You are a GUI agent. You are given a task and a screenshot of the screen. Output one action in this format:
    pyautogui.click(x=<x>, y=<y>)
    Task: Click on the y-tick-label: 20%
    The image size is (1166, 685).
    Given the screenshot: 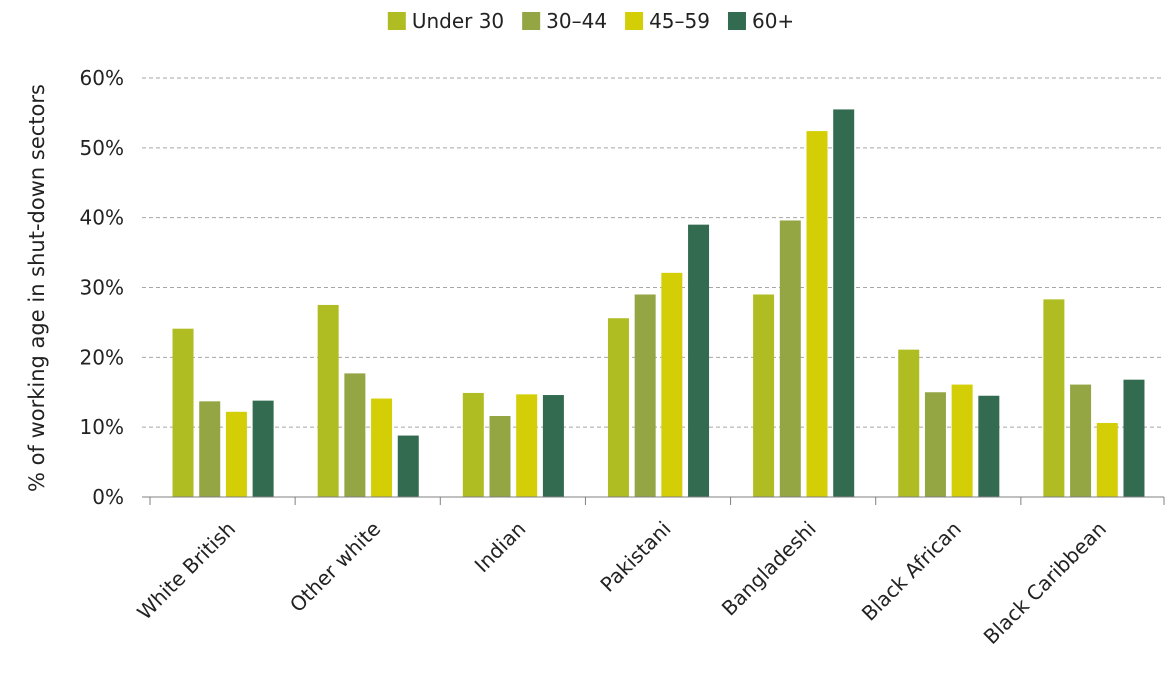 What is the action you would take?
    pyautogui.click(x=102, y=357)
    